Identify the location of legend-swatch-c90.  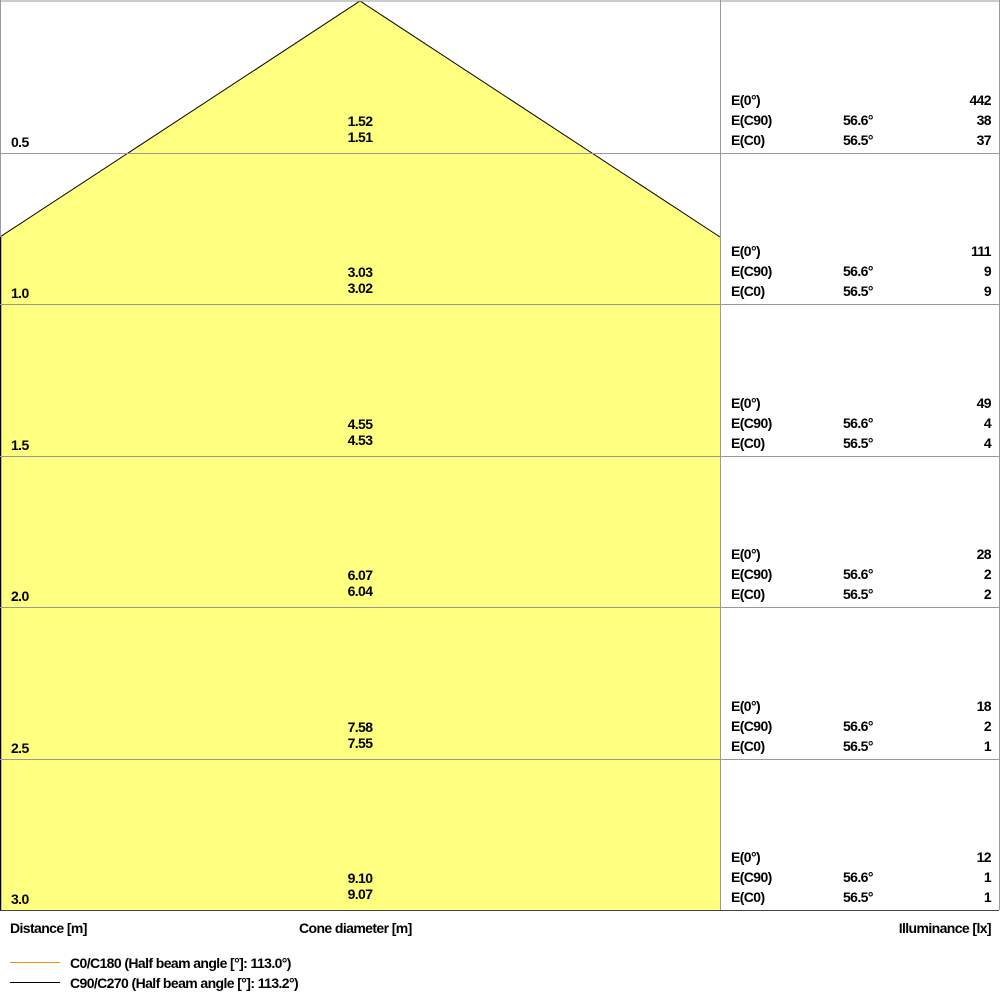
(35, 982).